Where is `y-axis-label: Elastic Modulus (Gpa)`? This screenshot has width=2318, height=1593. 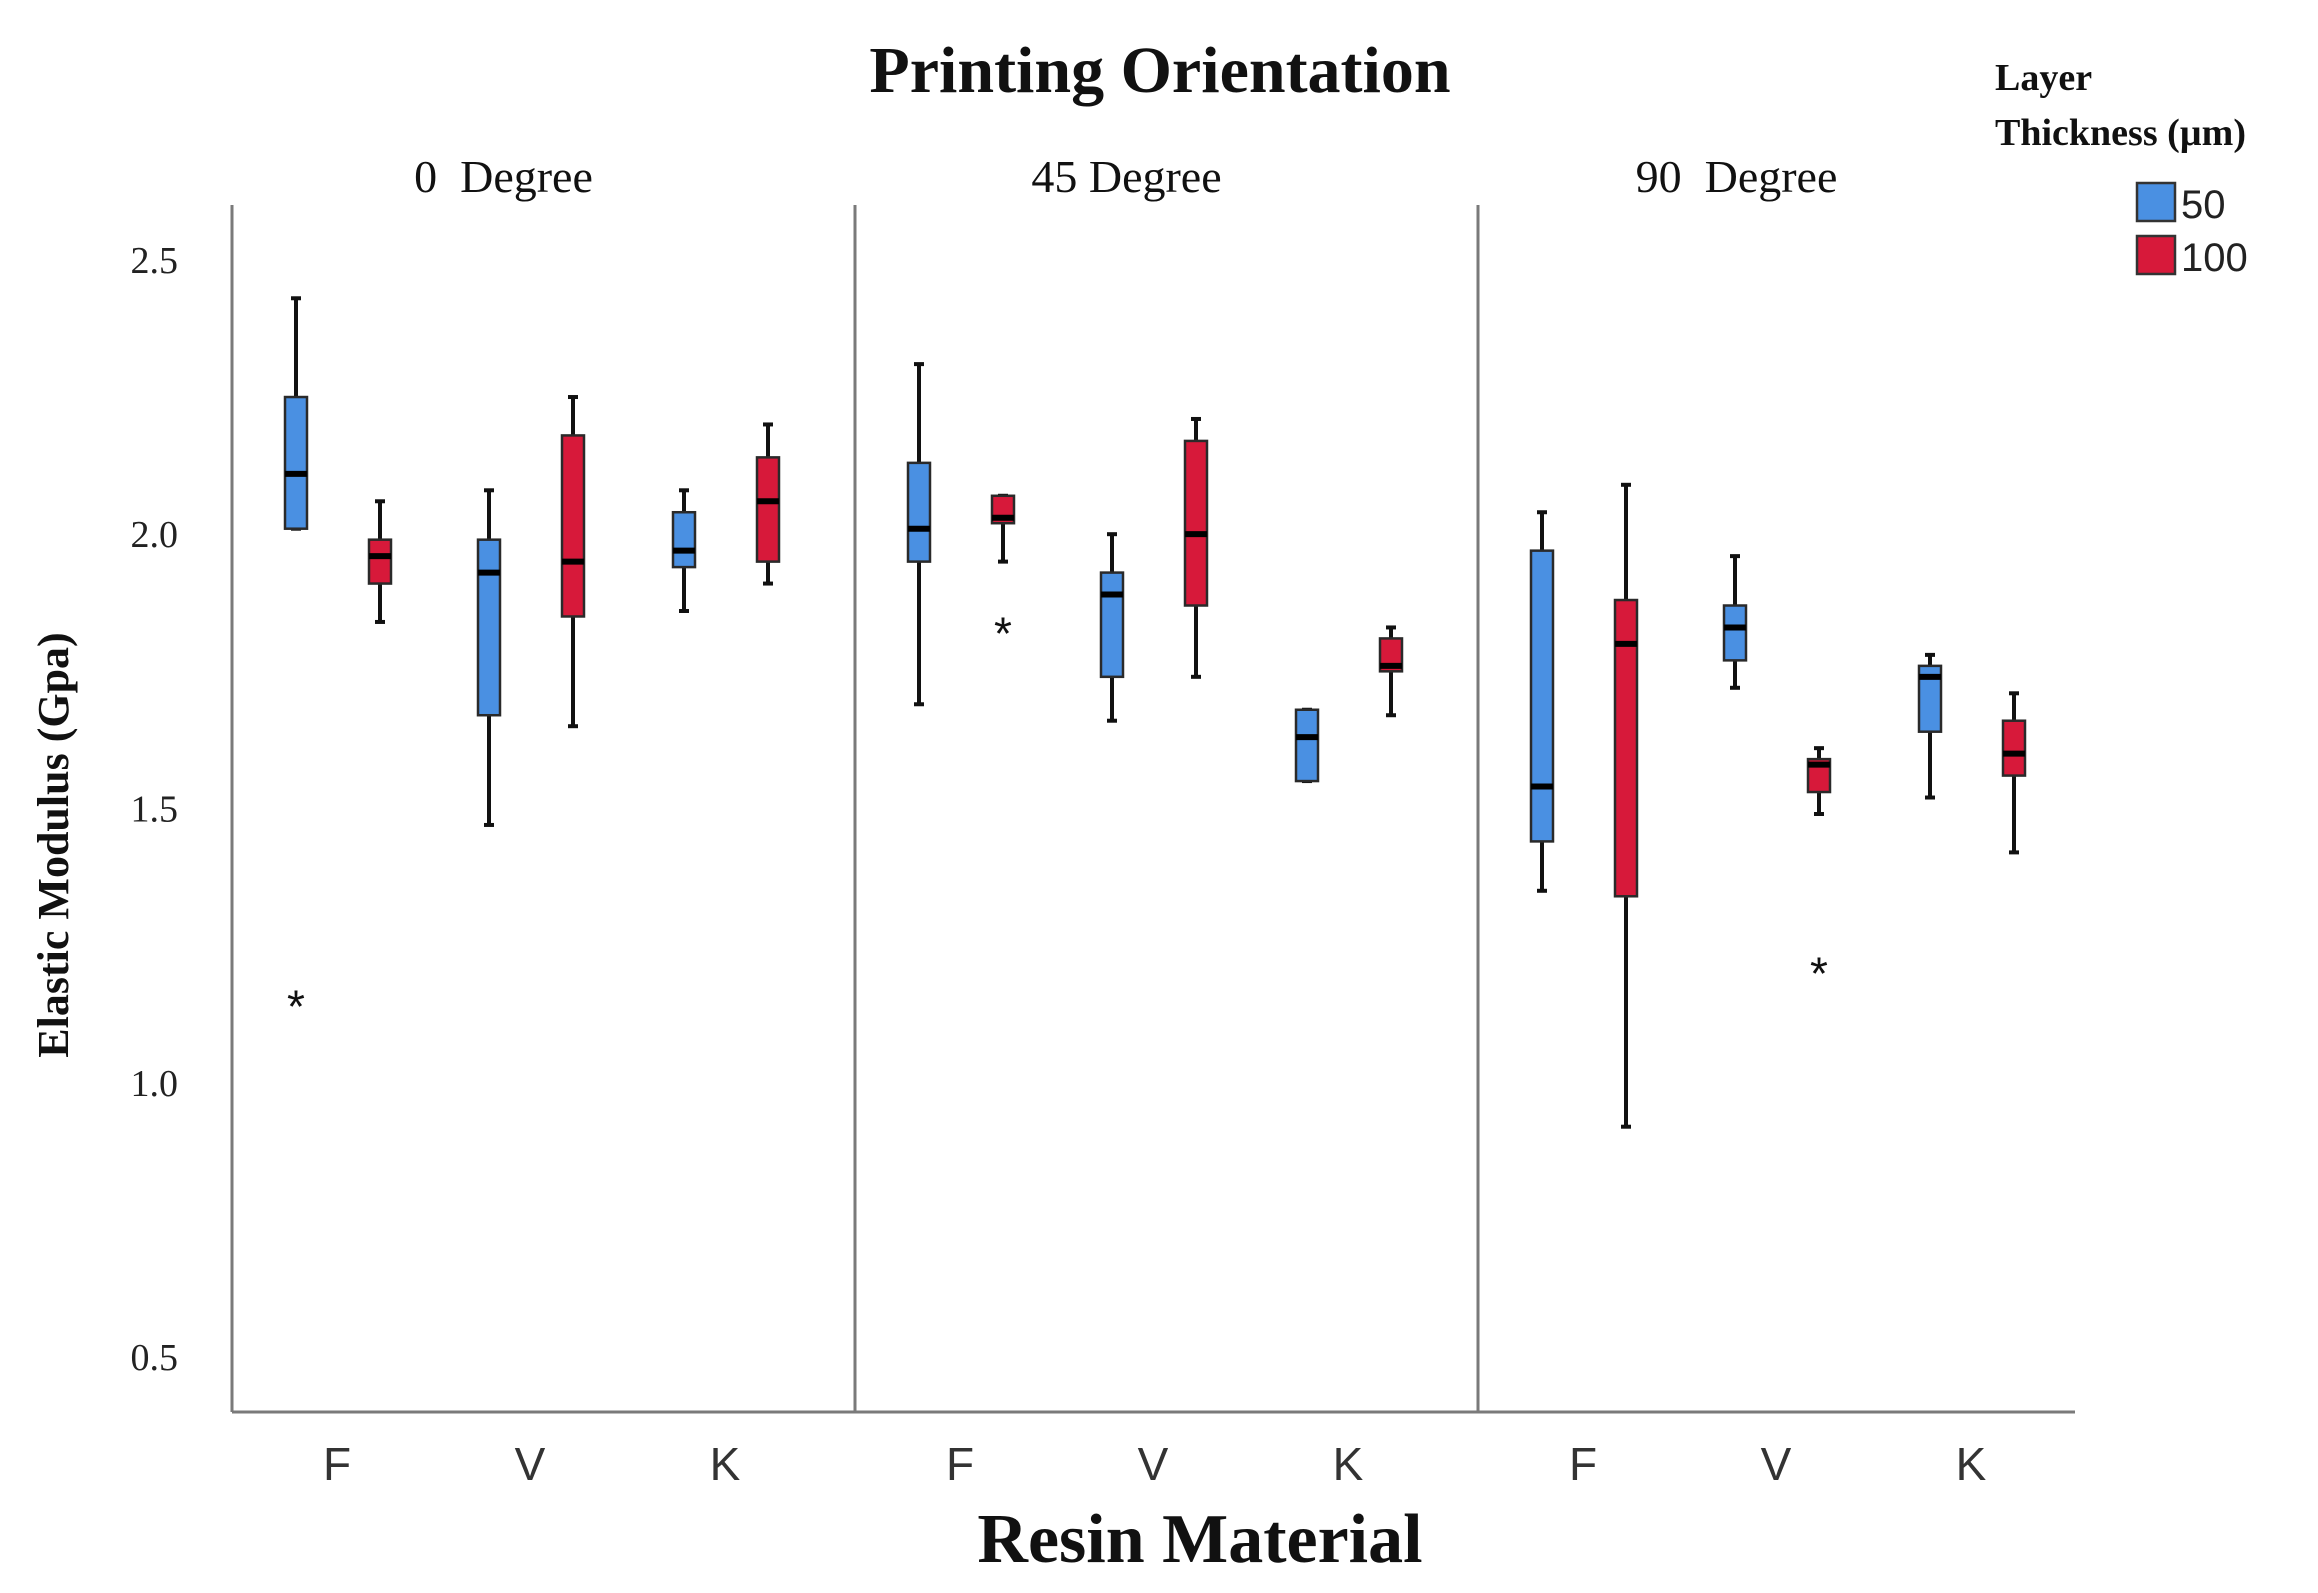
y-axis-label: Elastic Modulus (Gpa) is located at coordinates (53, 844).